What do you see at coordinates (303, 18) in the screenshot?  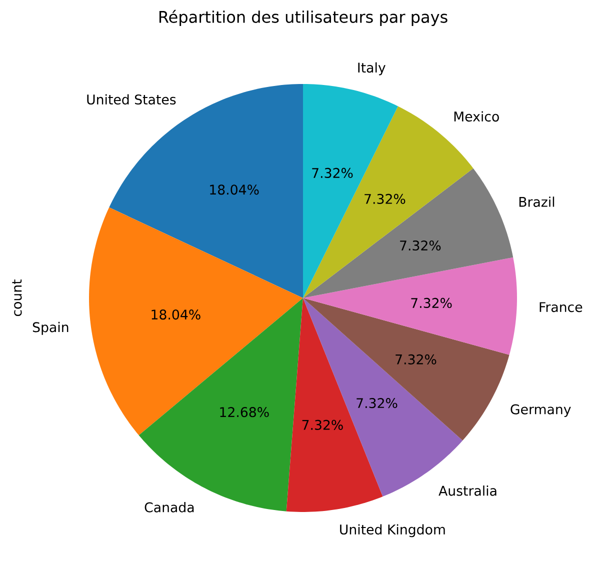 I see `chart-title: Répartition des utilisateurs par pays` at bounding box center [303, 18].